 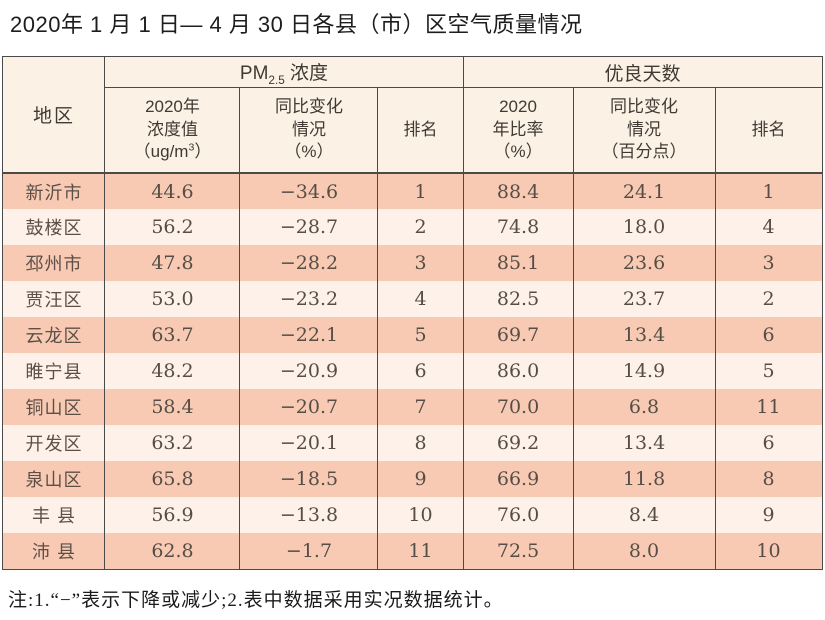 I want to click on ratio-rank-cell: 8, so click(x=768, y=479).